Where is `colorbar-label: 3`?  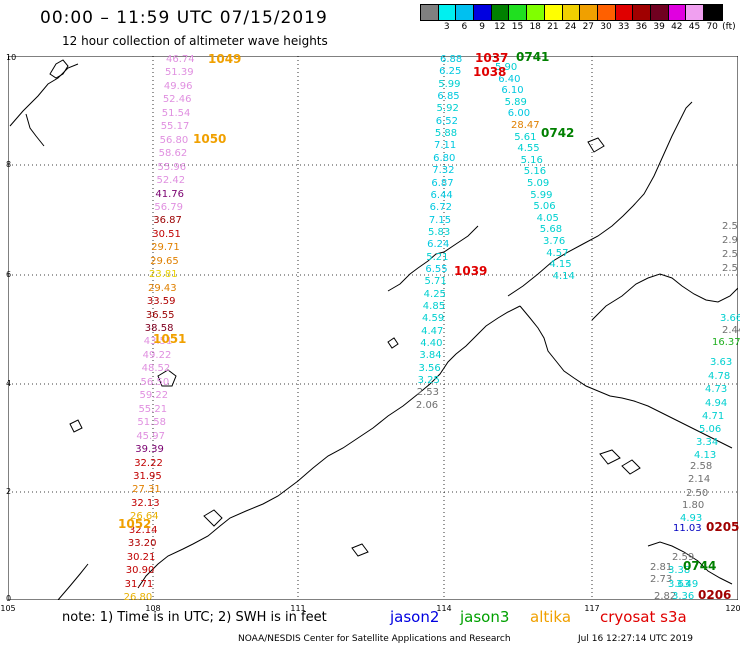 colorbar-label: 3 is located at coordinates (446, 27).